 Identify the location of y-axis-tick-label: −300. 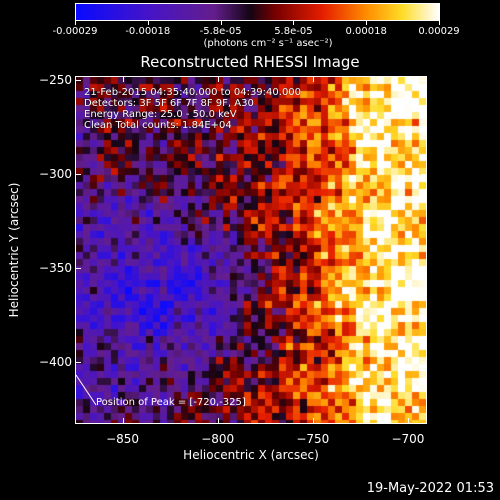
(55, 173).